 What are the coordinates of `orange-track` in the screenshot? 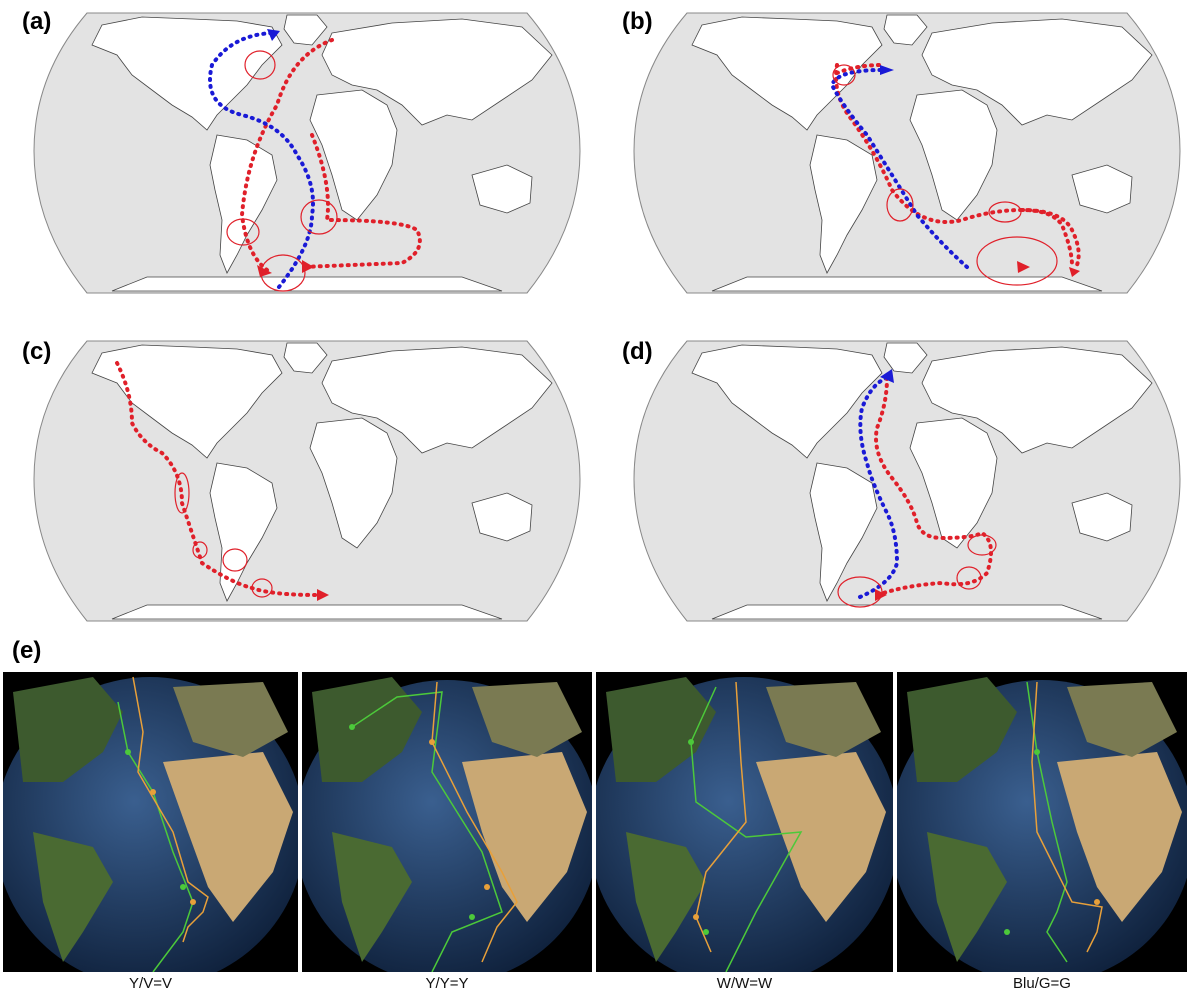 It's located at (721, 817).